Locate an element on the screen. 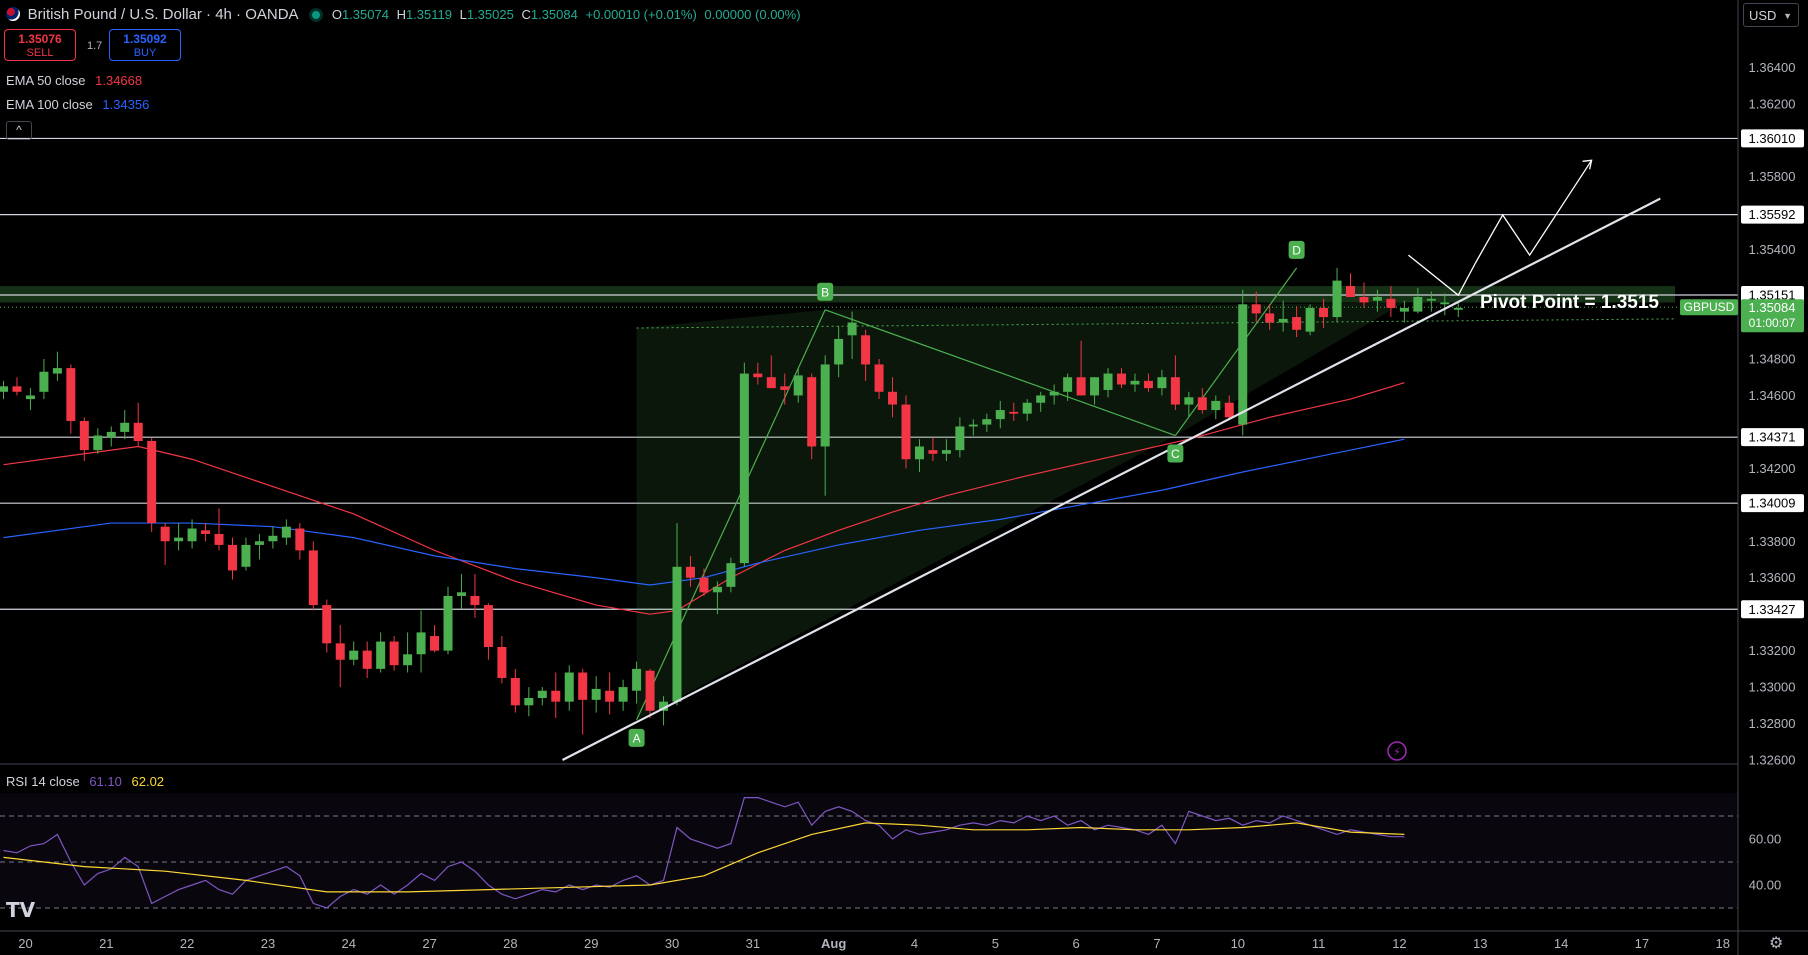  level-label: 1.34009 is located at coordinates (1772, 503).